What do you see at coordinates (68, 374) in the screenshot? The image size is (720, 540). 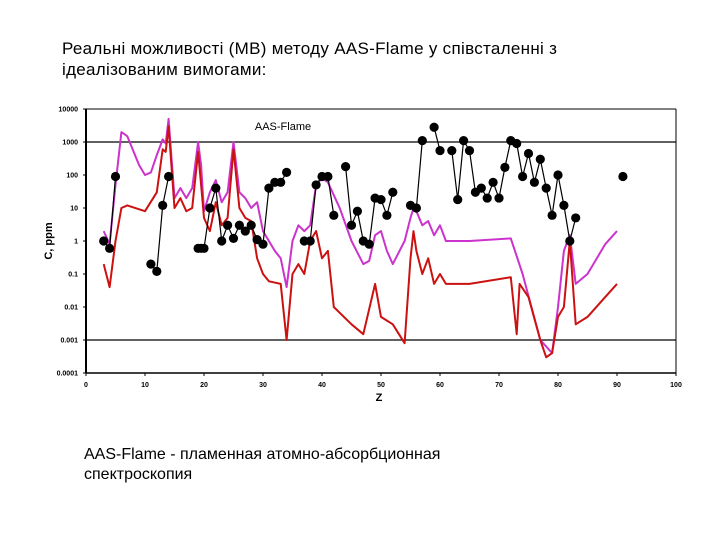 I see `y-tick-label: 0.0001` at bounding box center [68, 374].